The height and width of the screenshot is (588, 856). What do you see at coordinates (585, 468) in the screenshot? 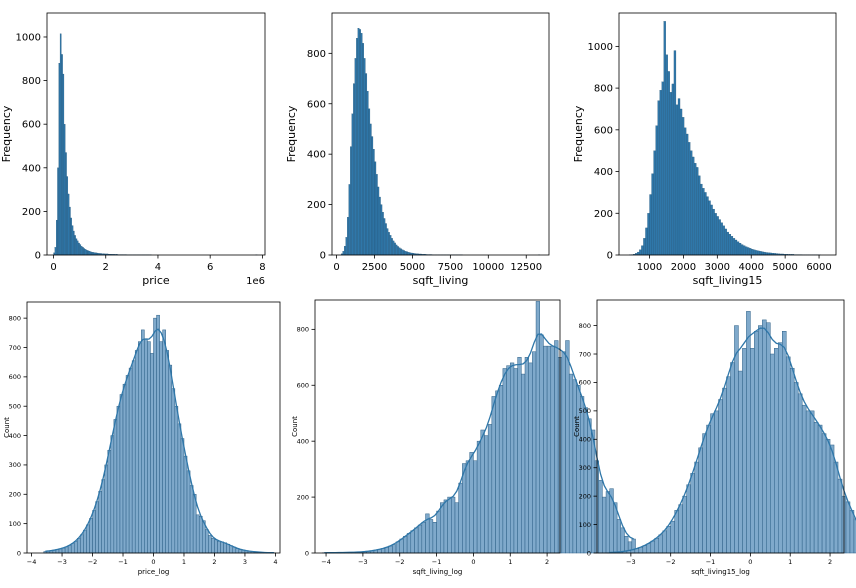
I see `y-tick-label: 300` at bounding box center [585, 468].